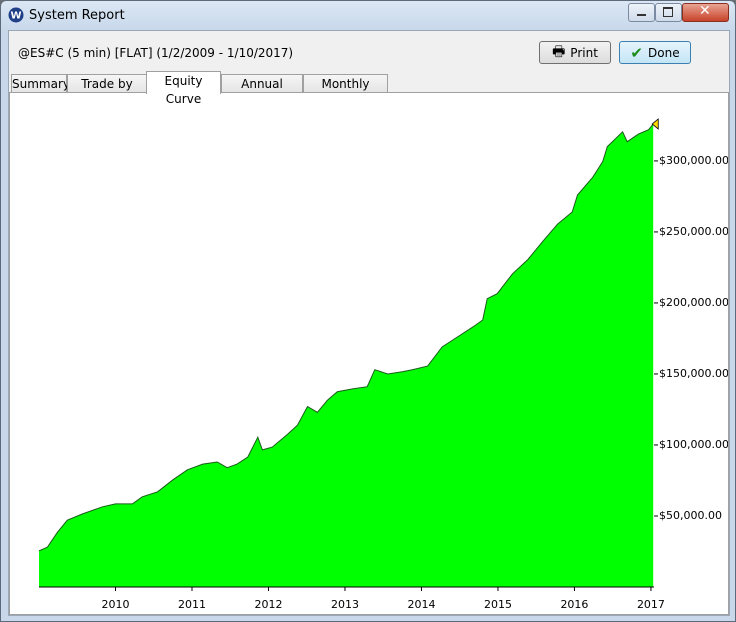 This screenshot has height=622, width=736. What do you see at coordinates (693, 160) in the screenshot?
I see `y-tick-label: $300,000.00` at bounding box center [693, 160].